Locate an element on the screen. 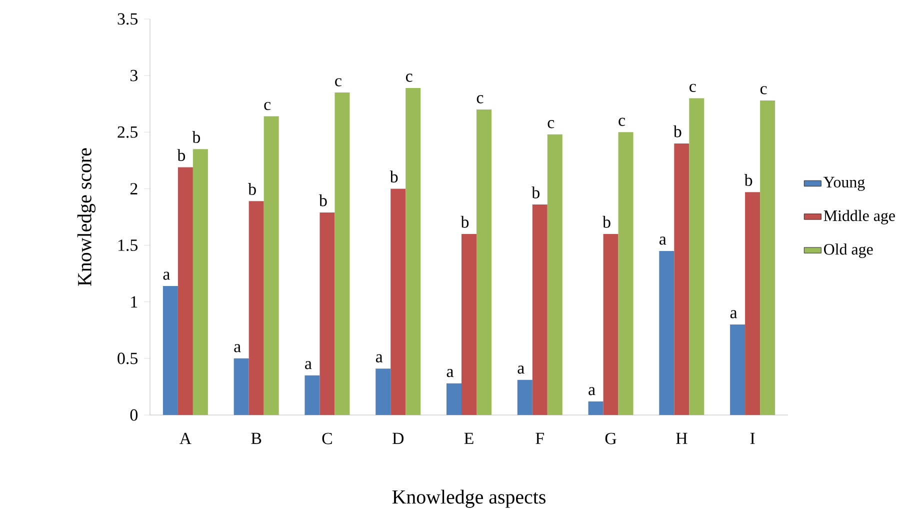  legend-label: Old age is located at coordinates (848, 250).